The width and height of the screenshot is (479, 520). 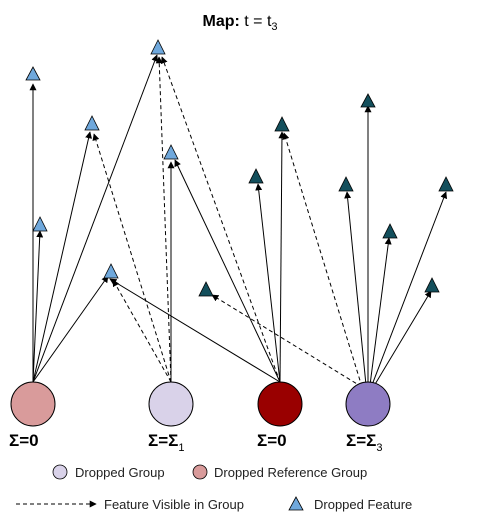 I want to click on legend-feature-visible-label: Feature Visible in Group, so click(x=174, y=504).